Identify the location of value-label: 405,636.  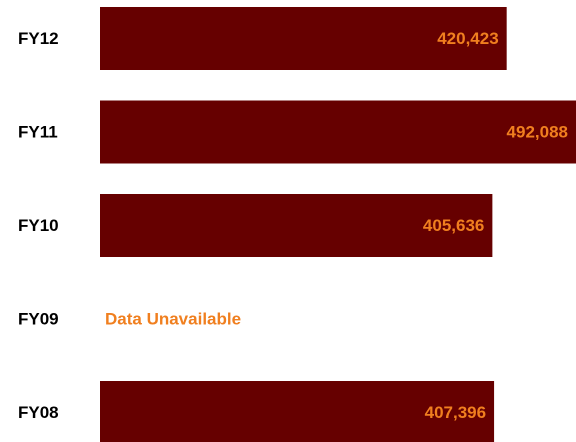
(453, 225).